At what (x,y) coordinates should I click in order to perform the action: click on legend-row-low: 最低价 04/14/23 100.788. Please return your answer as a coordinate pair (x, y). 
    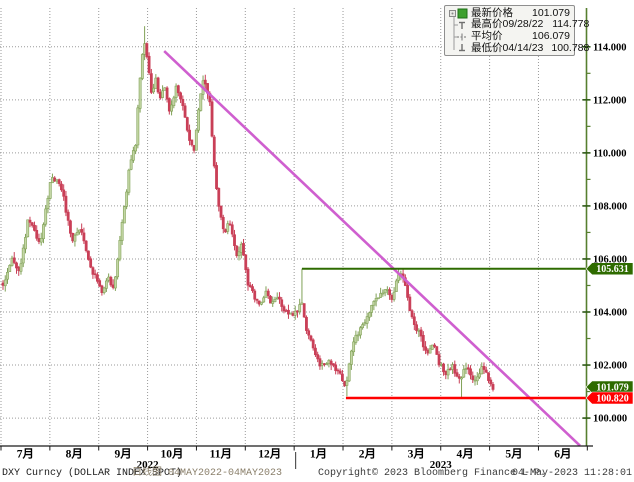
    Looking at the image, I should click on (530, 47).